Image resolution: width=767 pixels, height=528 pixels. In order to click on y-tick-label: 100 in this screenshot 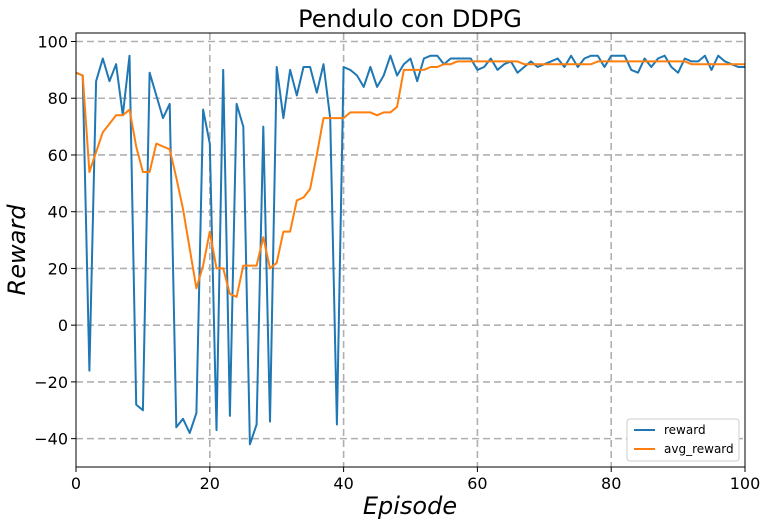, I will do `click(52, 42)`.